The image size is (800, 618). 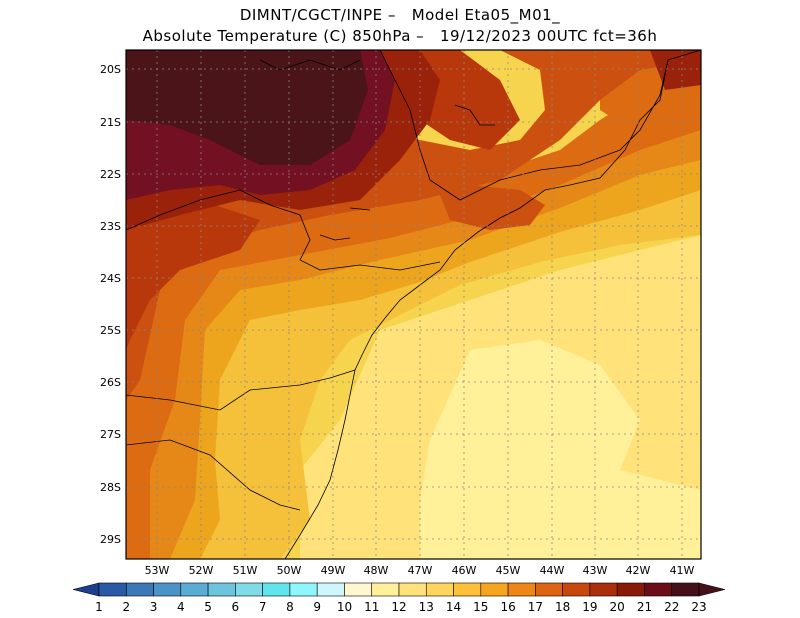 What do you see at coordinates (154, 607) in the screenshot?
I see `colorbar-label: 3` at bounding box center [154, 607].